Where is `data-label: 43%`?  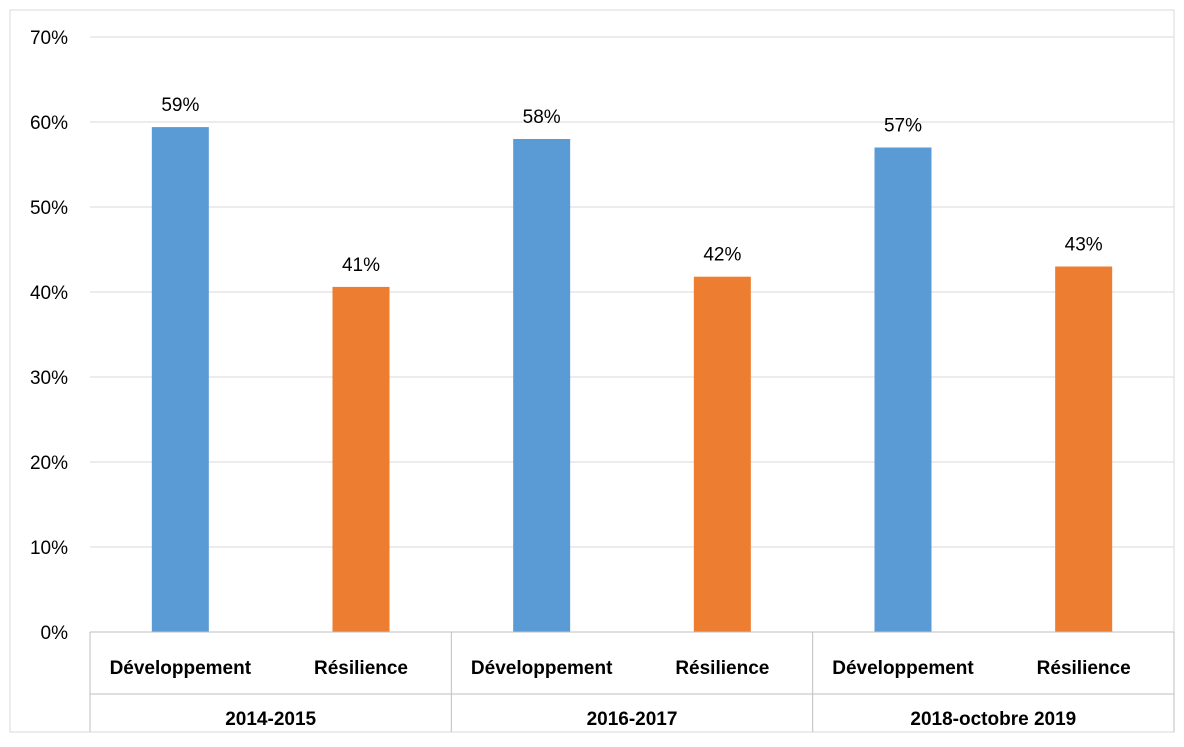
data-label: 43% is located at coordinates (1084, 245).